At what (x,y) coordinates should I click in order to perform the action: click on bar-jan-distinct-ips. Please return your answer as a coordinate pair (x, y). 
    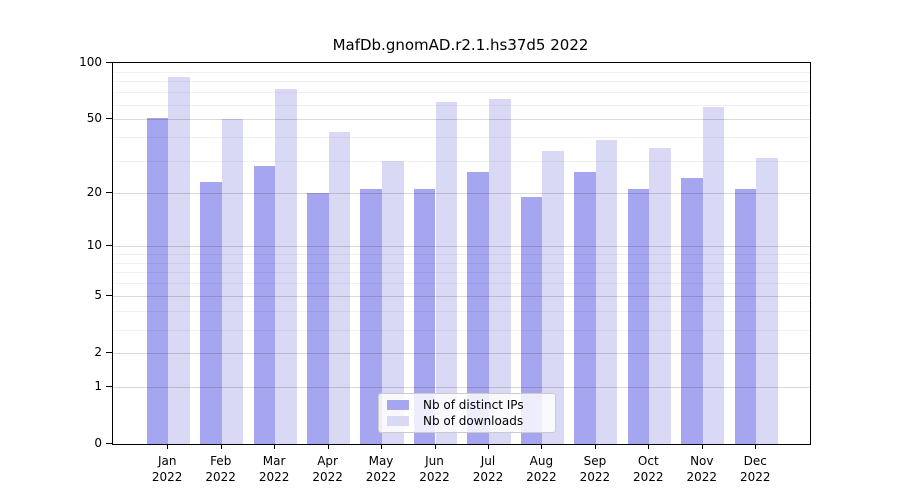
    Looking at the image, I should click on (157, 280).